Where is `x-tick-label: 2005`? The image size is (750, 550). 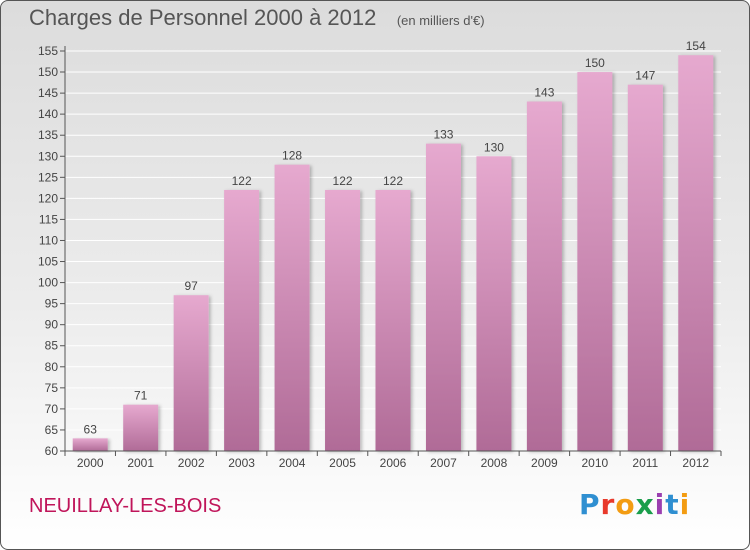
x-tick-label: 2005 is located at coordinates (342, 463).